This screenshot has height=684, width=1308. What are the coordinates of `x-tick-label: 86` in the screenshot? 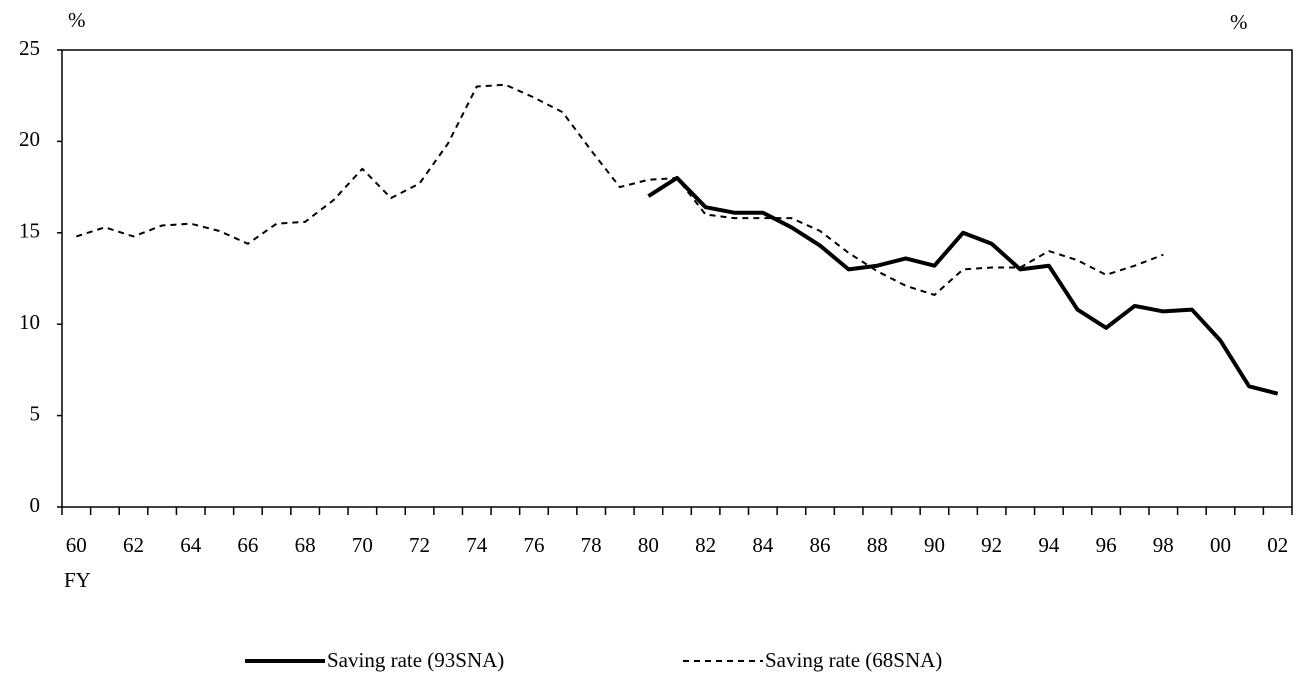 It's located at (820, 545).